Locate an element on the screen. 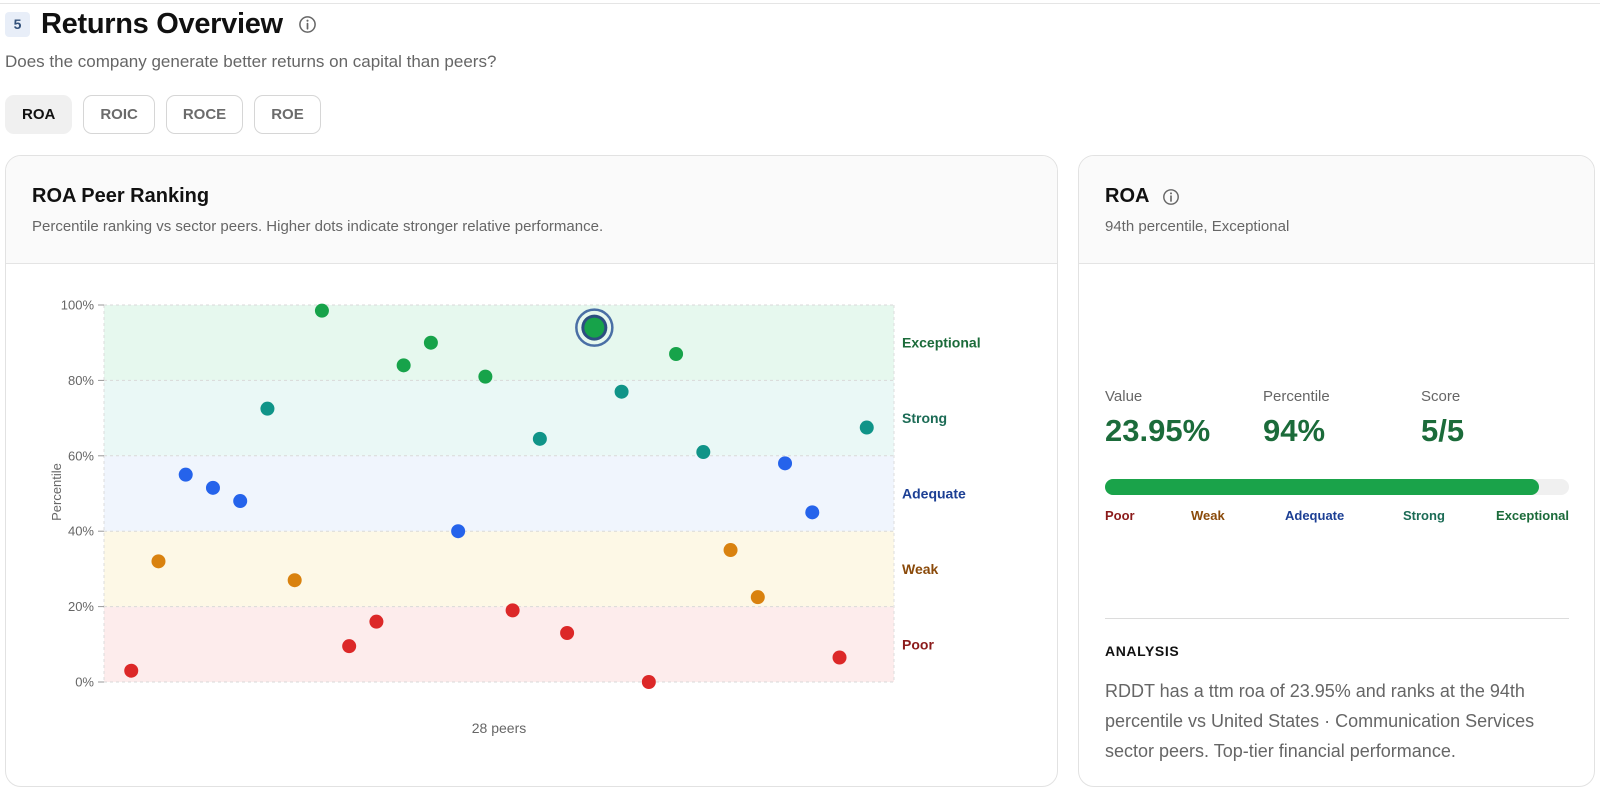 The image size is (1600, 792). company-point is located at coordinates (594, 327).